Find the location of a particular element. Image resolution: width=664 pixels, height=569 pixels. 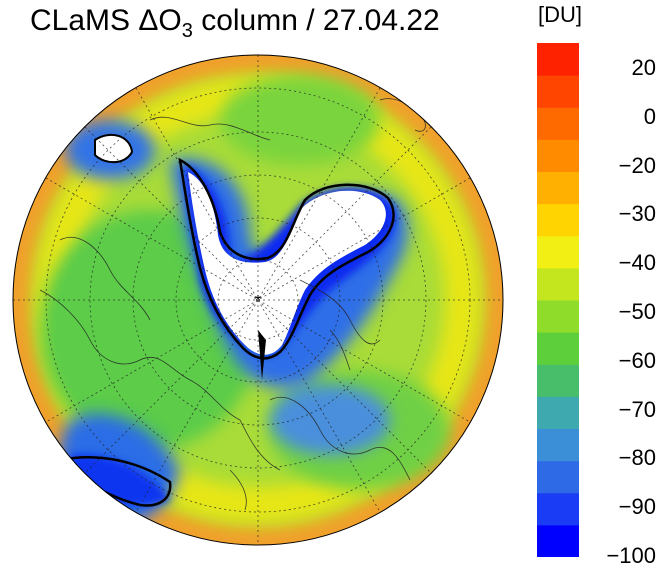

colorbar-tick-label: −40 is located at coordinates (637, 263).